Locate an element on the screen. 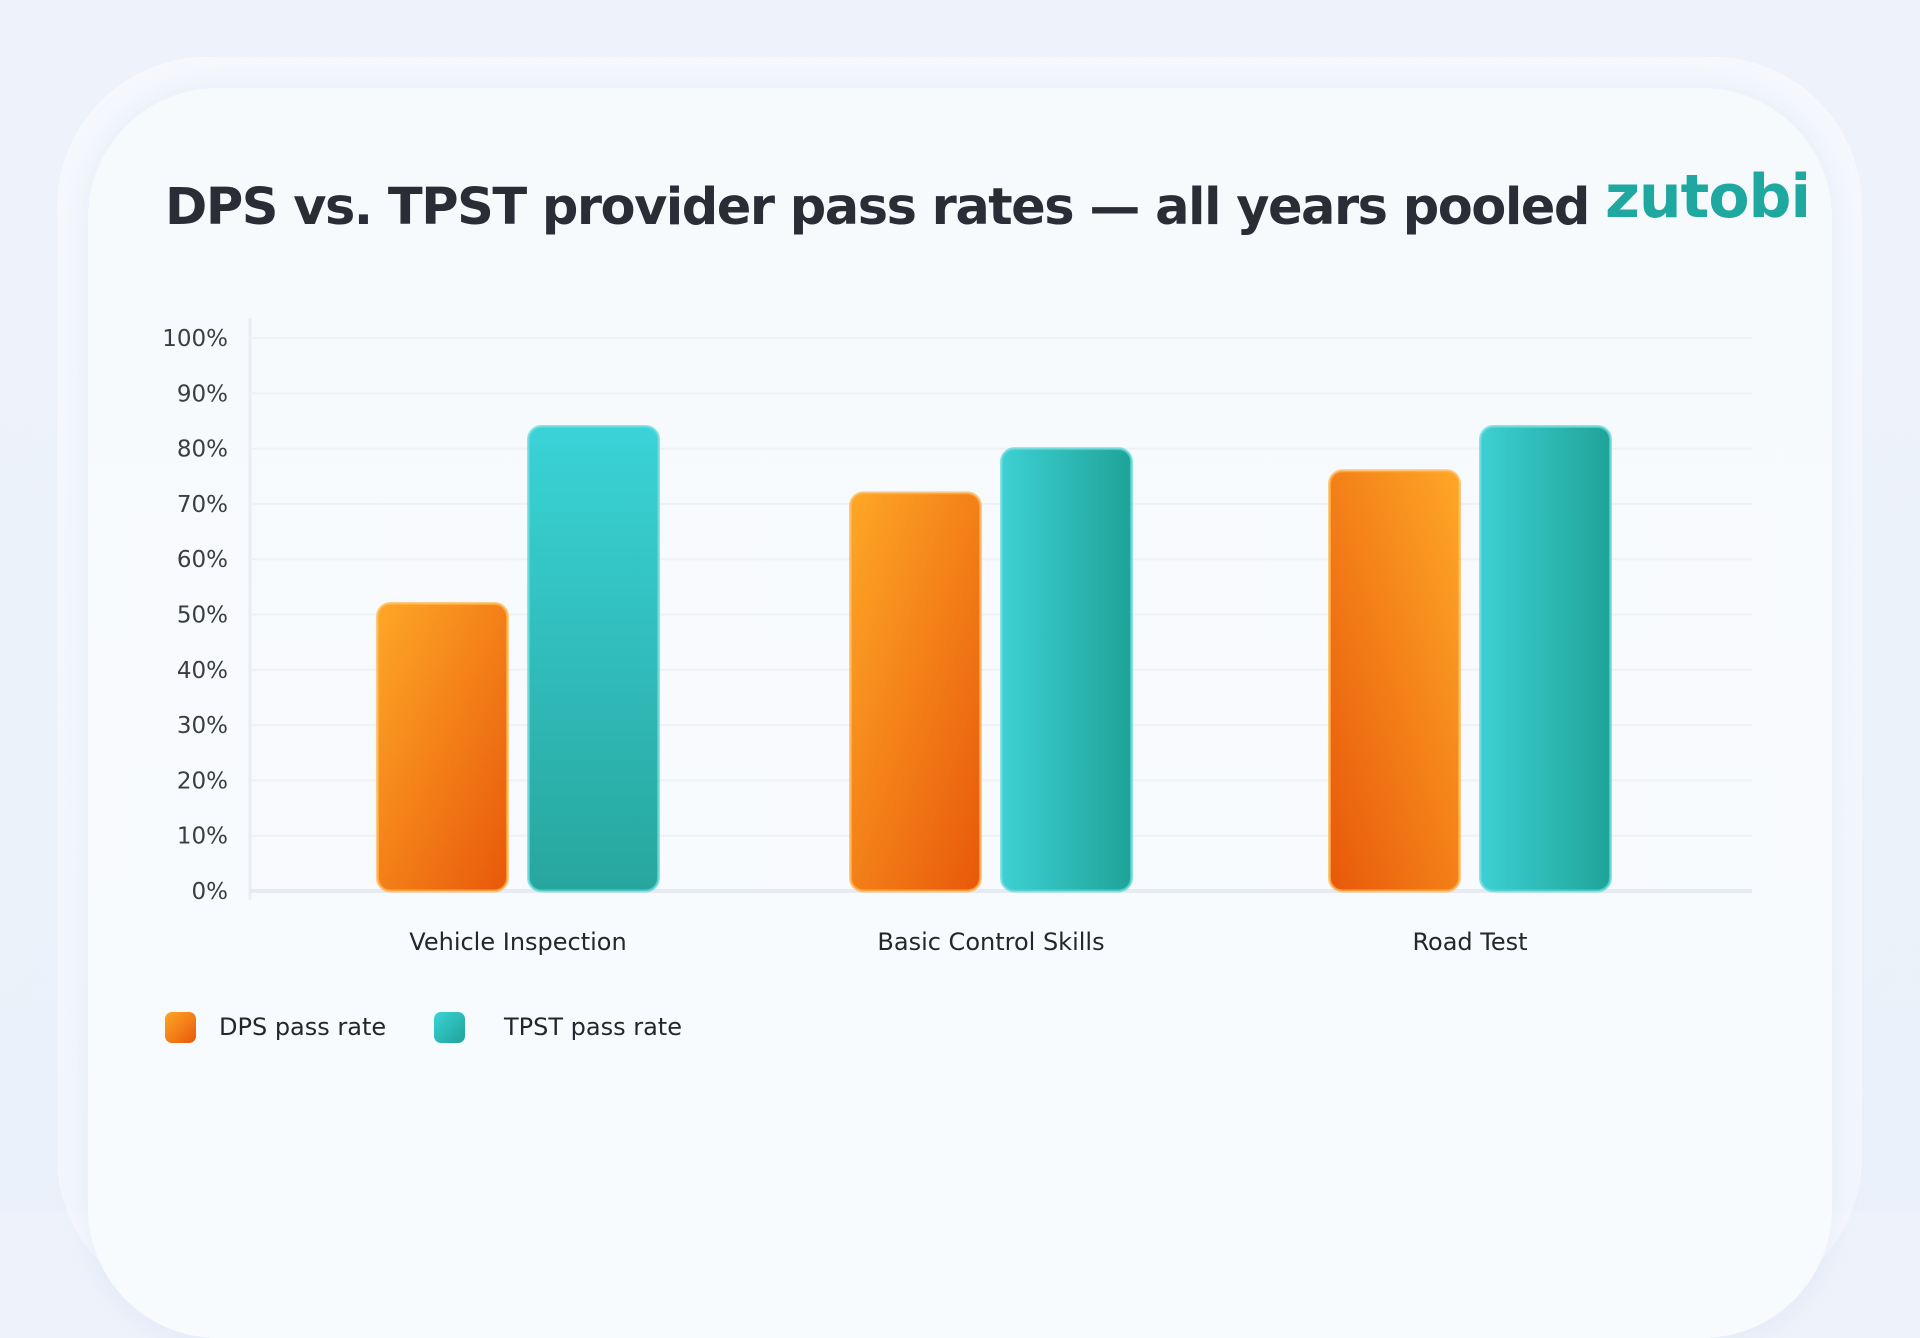 Image resolution: width=1920 pixels, height=1338 pixels. y-tick-label: 70% is located at coordinates (202, 505).